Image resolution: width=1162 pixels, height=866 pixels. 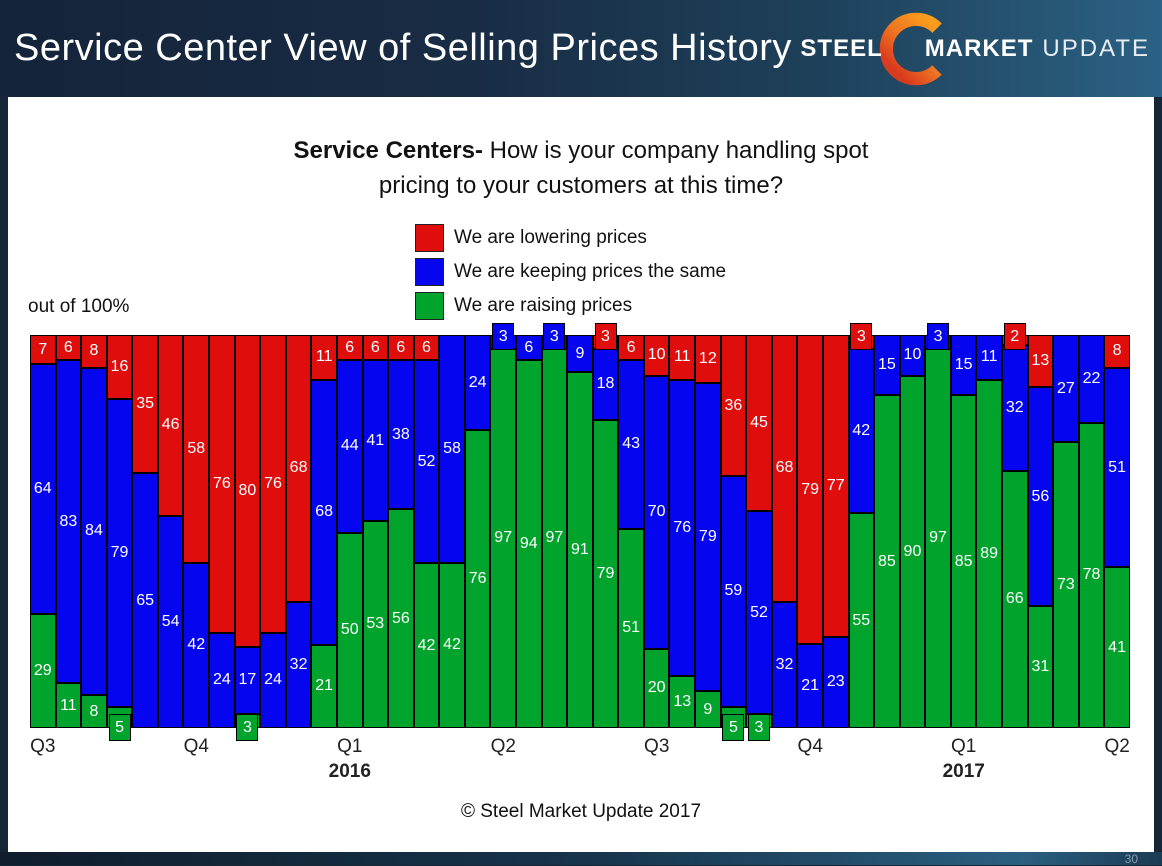 I want to click on bar-segment: 13, so click(x=1040, y=361).